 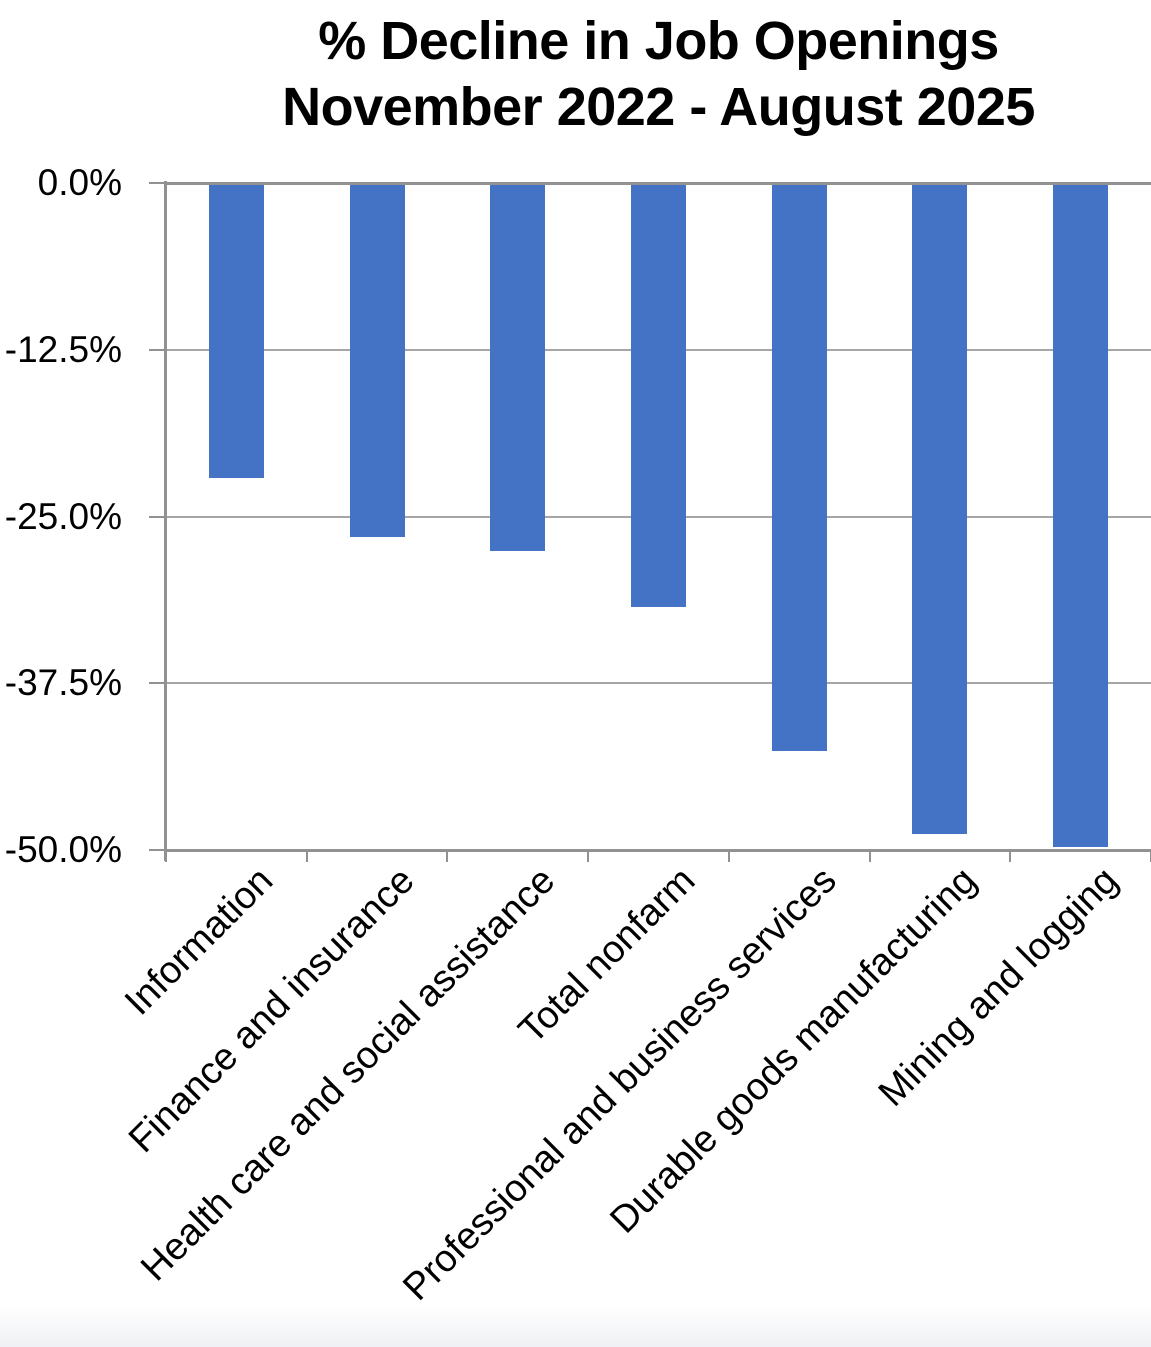 I want to click on bar-total-nonfarm, so click(x=658, y=396).